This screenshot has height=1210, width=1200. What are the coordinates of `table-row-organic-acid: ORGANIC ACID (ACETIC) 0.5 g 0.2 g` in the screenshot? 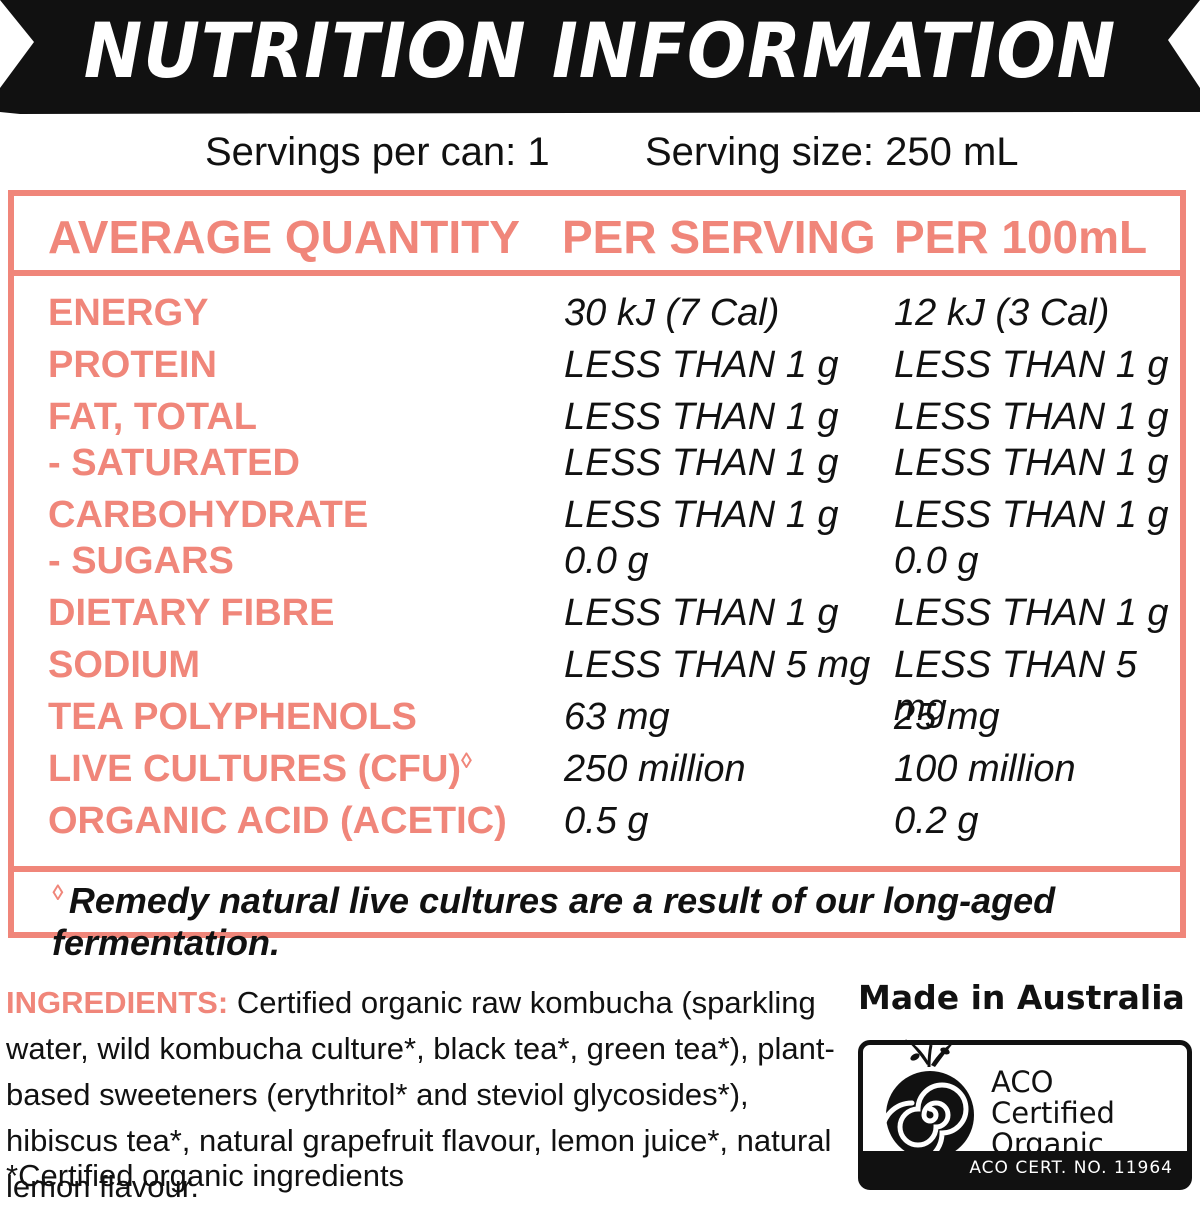 It's located at (597, 826).